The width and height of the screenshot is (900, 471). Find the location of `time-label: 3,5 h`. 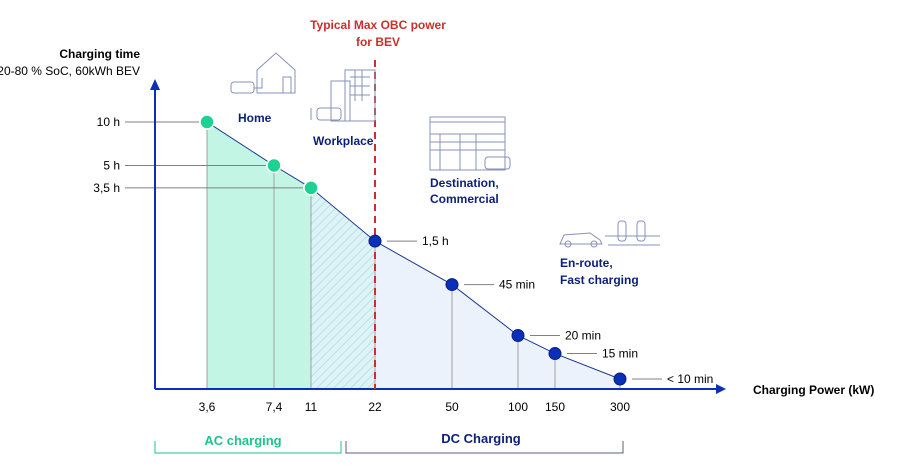

time-label: 3,5 h is located at coordinates (106, 188).